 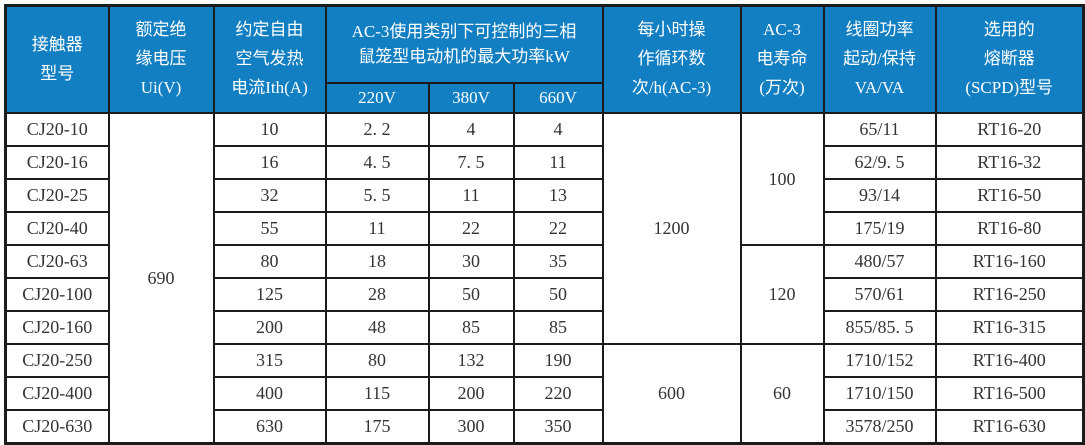 I want to click on cell-fuse: RT16-160, so click(x=1009, y=262).